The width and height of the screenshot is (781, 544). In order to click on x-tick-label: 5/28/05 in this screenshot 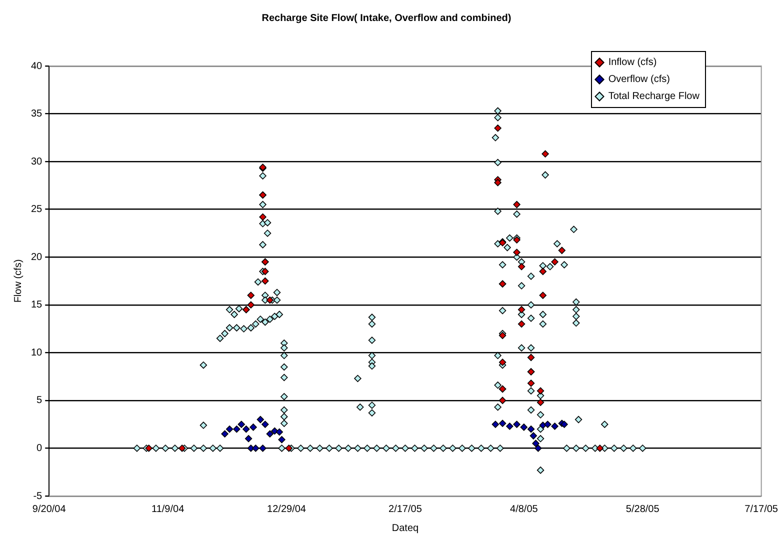, I will do `click(643, 509)`.